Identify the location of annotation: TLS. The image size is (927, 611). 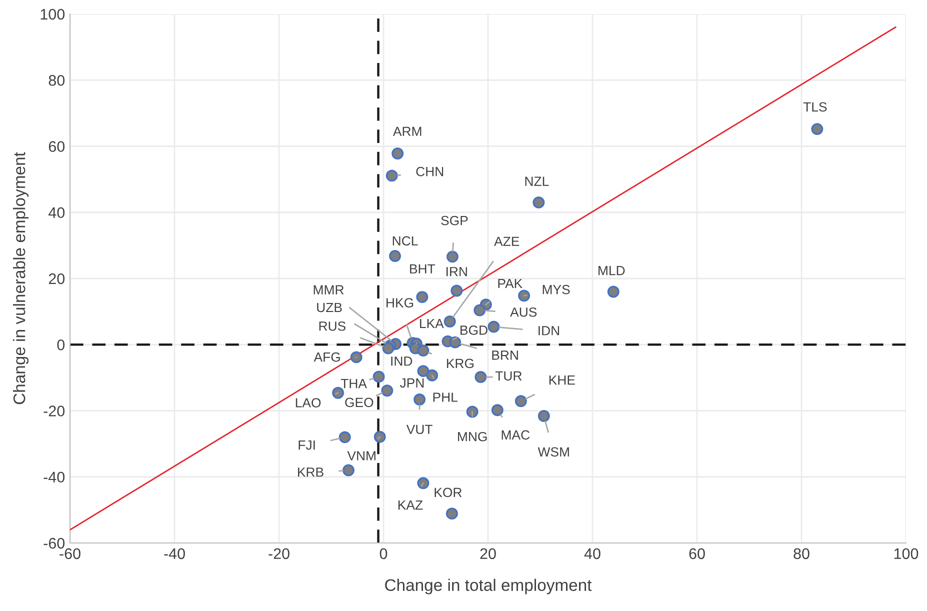
(815, 107).